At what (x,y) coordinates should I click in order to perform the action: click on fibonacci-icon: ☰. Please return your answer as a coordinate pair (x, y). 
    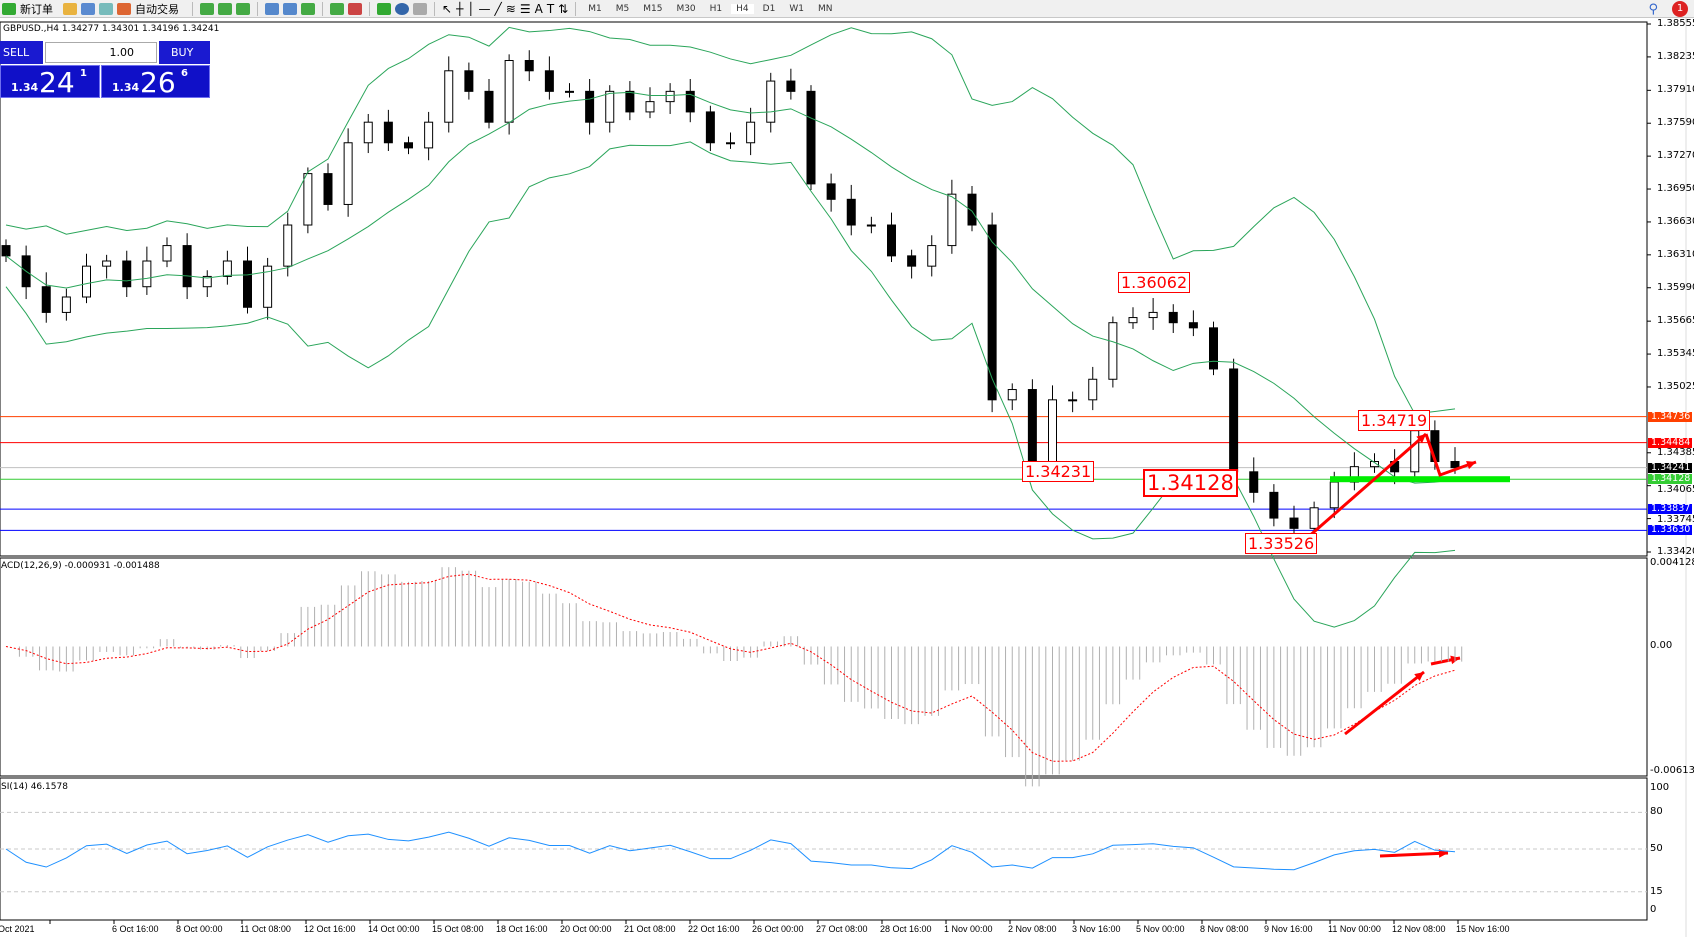
    Looking at the image, I should click on (525, 8).